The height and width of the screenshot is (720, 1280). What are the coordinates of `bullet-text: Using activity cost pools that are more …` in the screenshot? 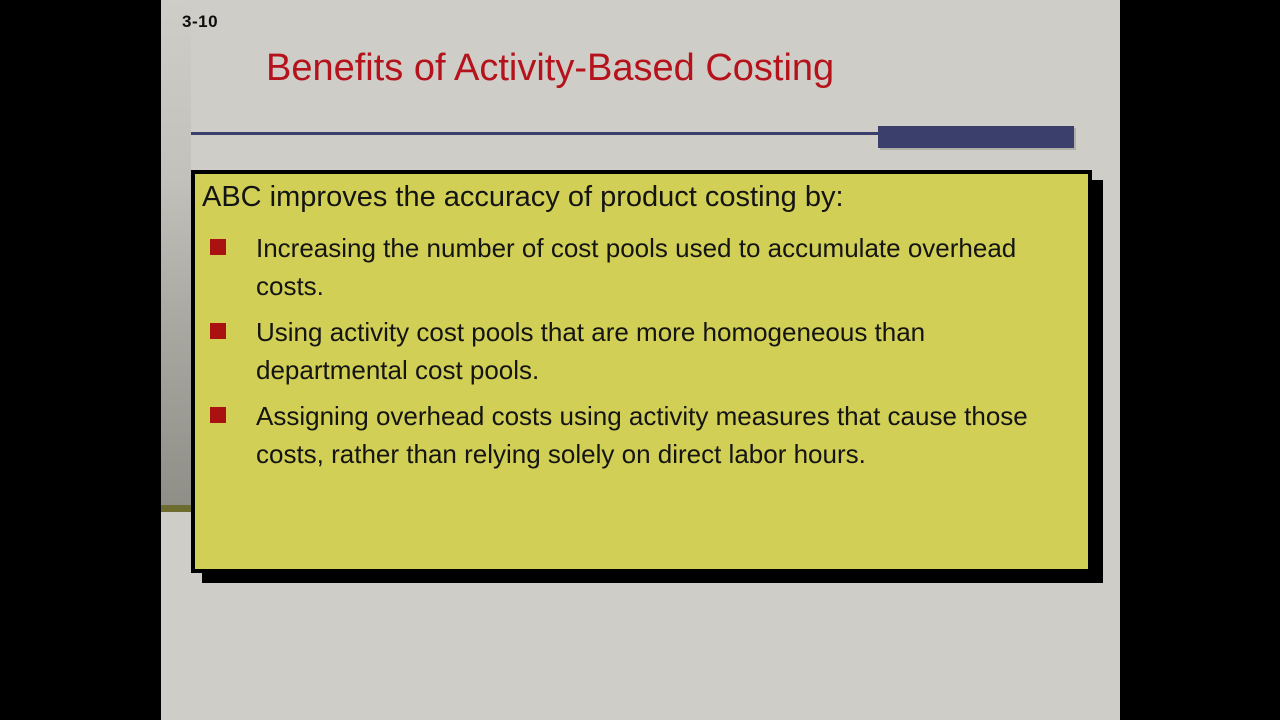 It's located at (591, 351).